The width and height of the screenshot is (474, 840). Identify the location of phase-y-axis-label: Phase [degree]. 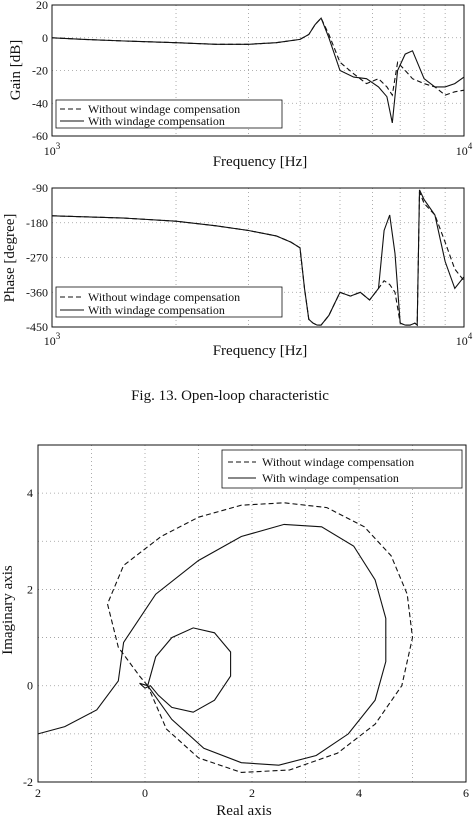
(10, 258).